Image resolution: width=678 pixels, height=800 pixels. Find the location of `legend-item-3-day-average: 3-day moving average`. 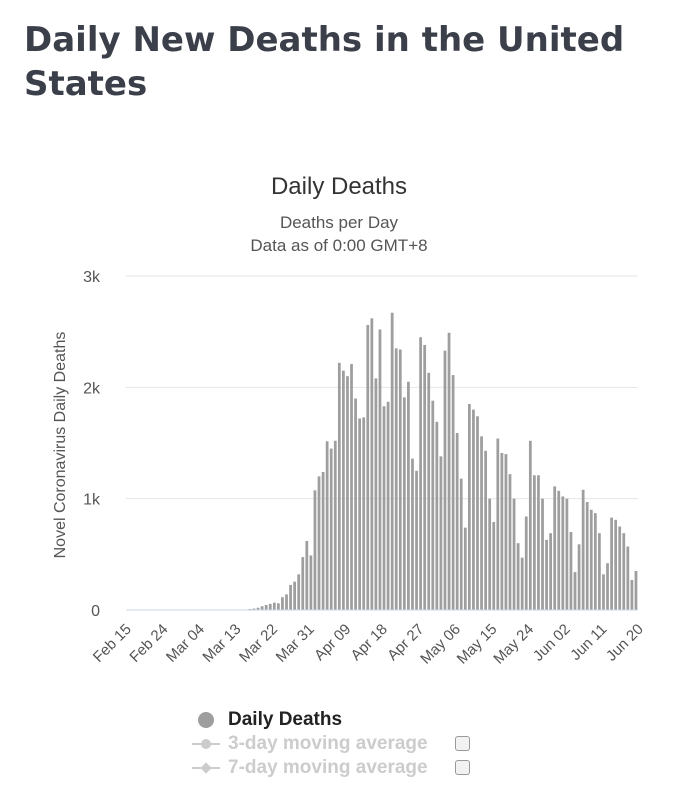

legend-item-3-day-average: 3-day moving average is located at coordinates (342, 744).